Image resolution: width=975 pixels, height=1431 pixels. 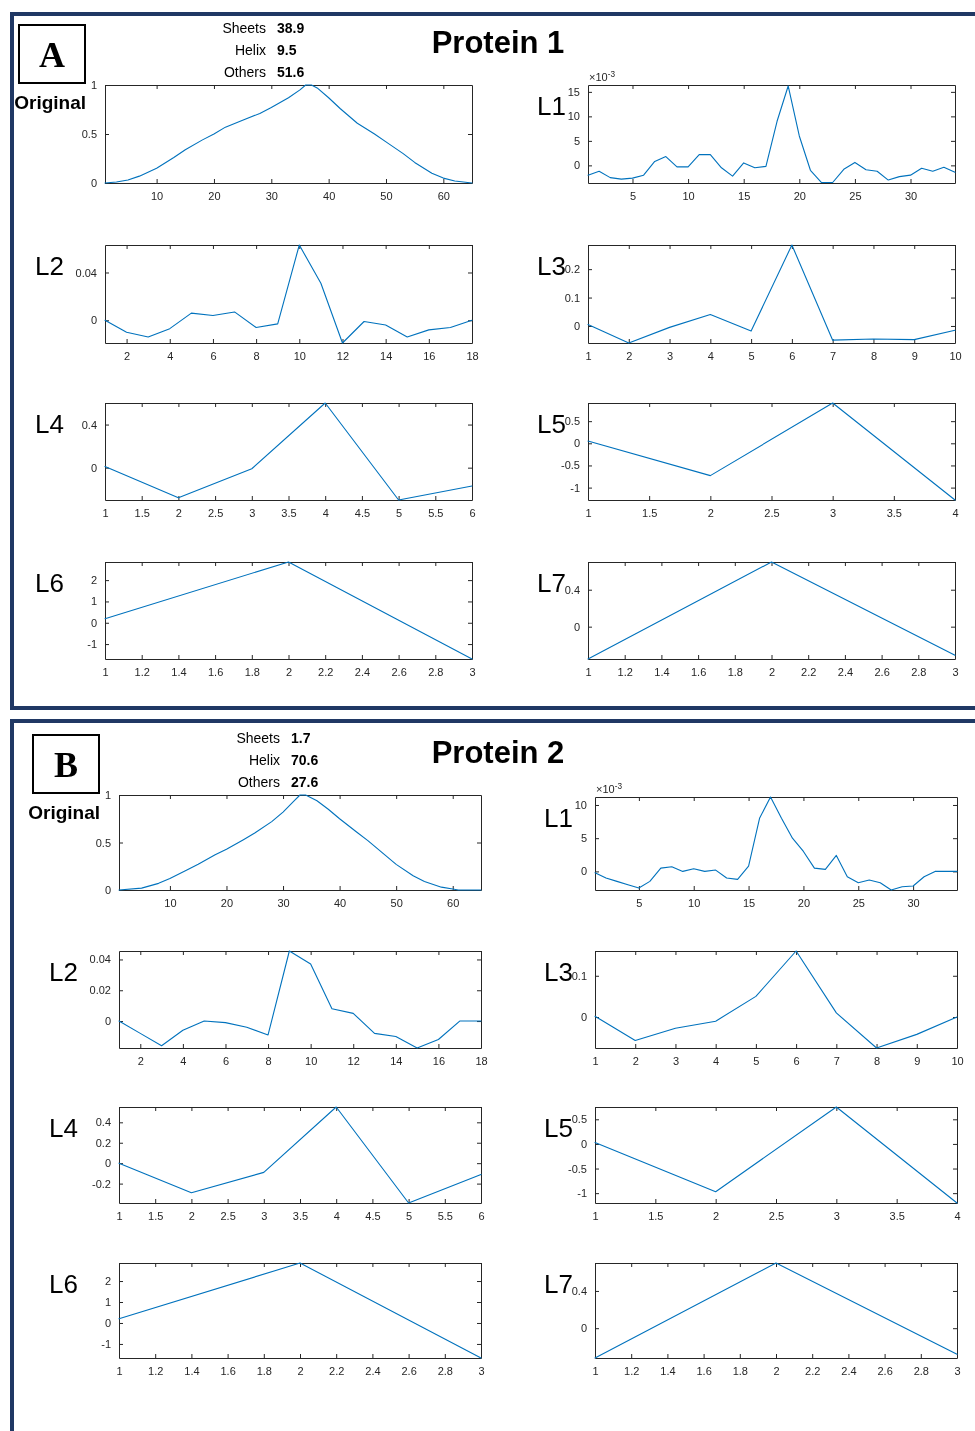 What do you see at coordinates (63, 1128) in the screenshot?
I see `chart-title: L4` at bounding box center [63, 1128].